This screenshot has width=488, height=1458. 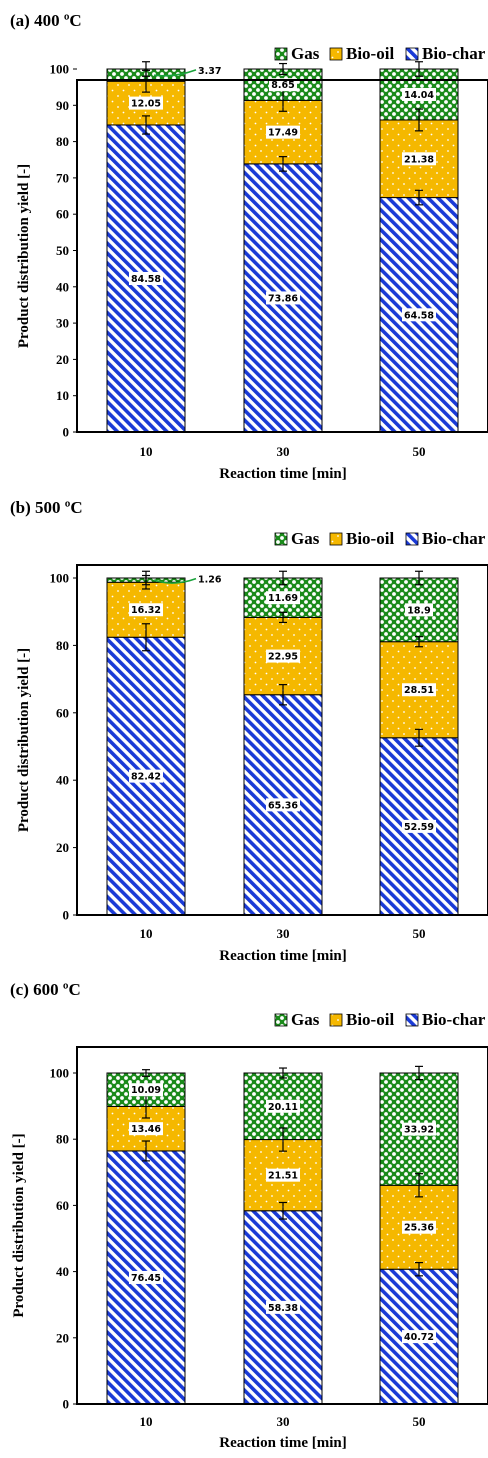 What do you see at coordinates (282, 85) in the screenshot?
I see `bar-value-text: 8.65` at bounding box center [282, 85].